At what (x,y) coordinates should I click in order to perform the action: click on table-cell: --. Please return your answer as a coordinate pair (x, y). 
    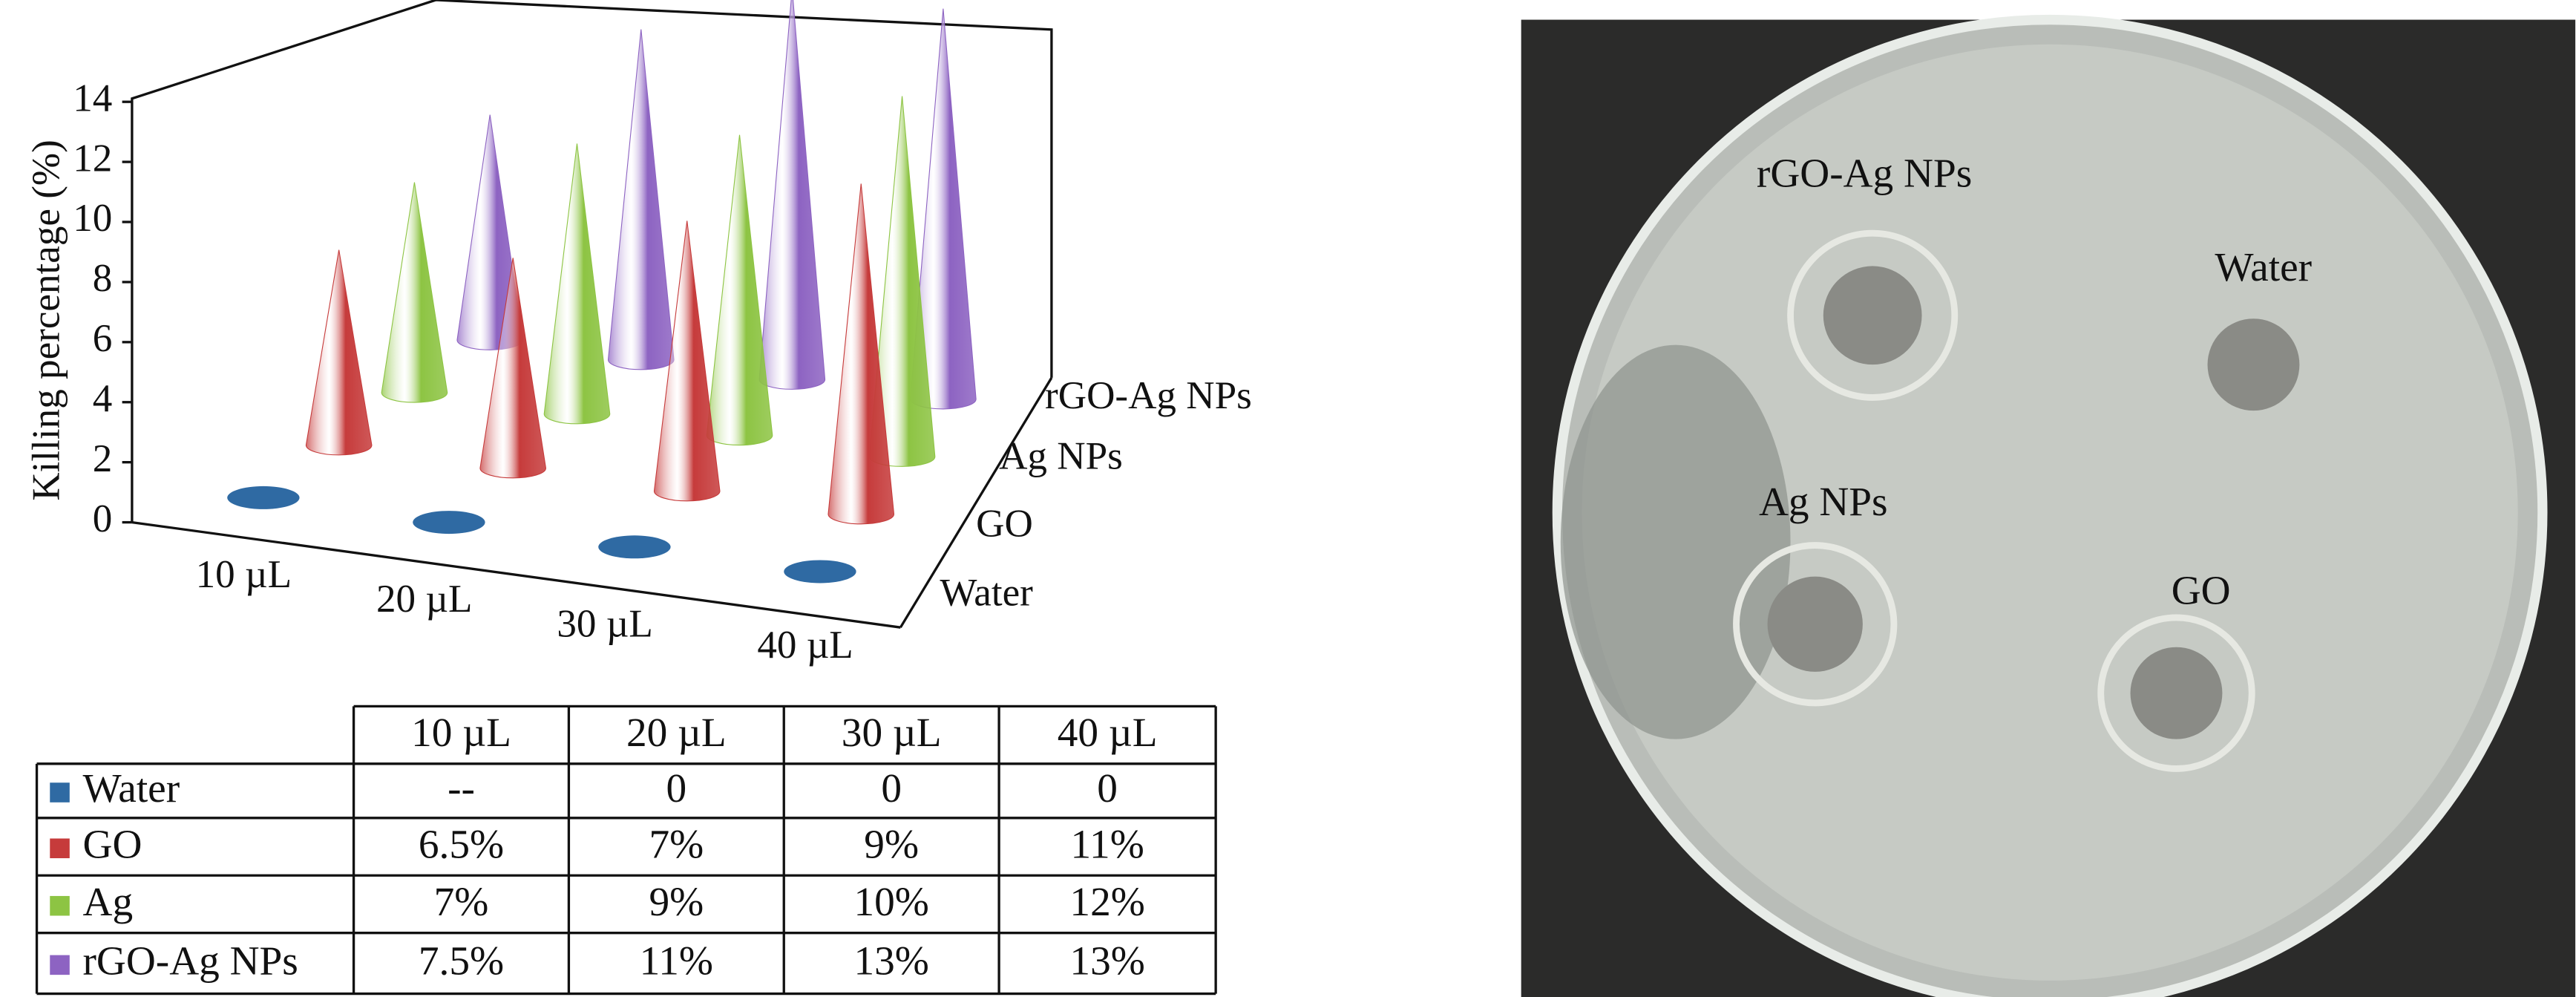
    Looking at the image, I should click on (461, 788).